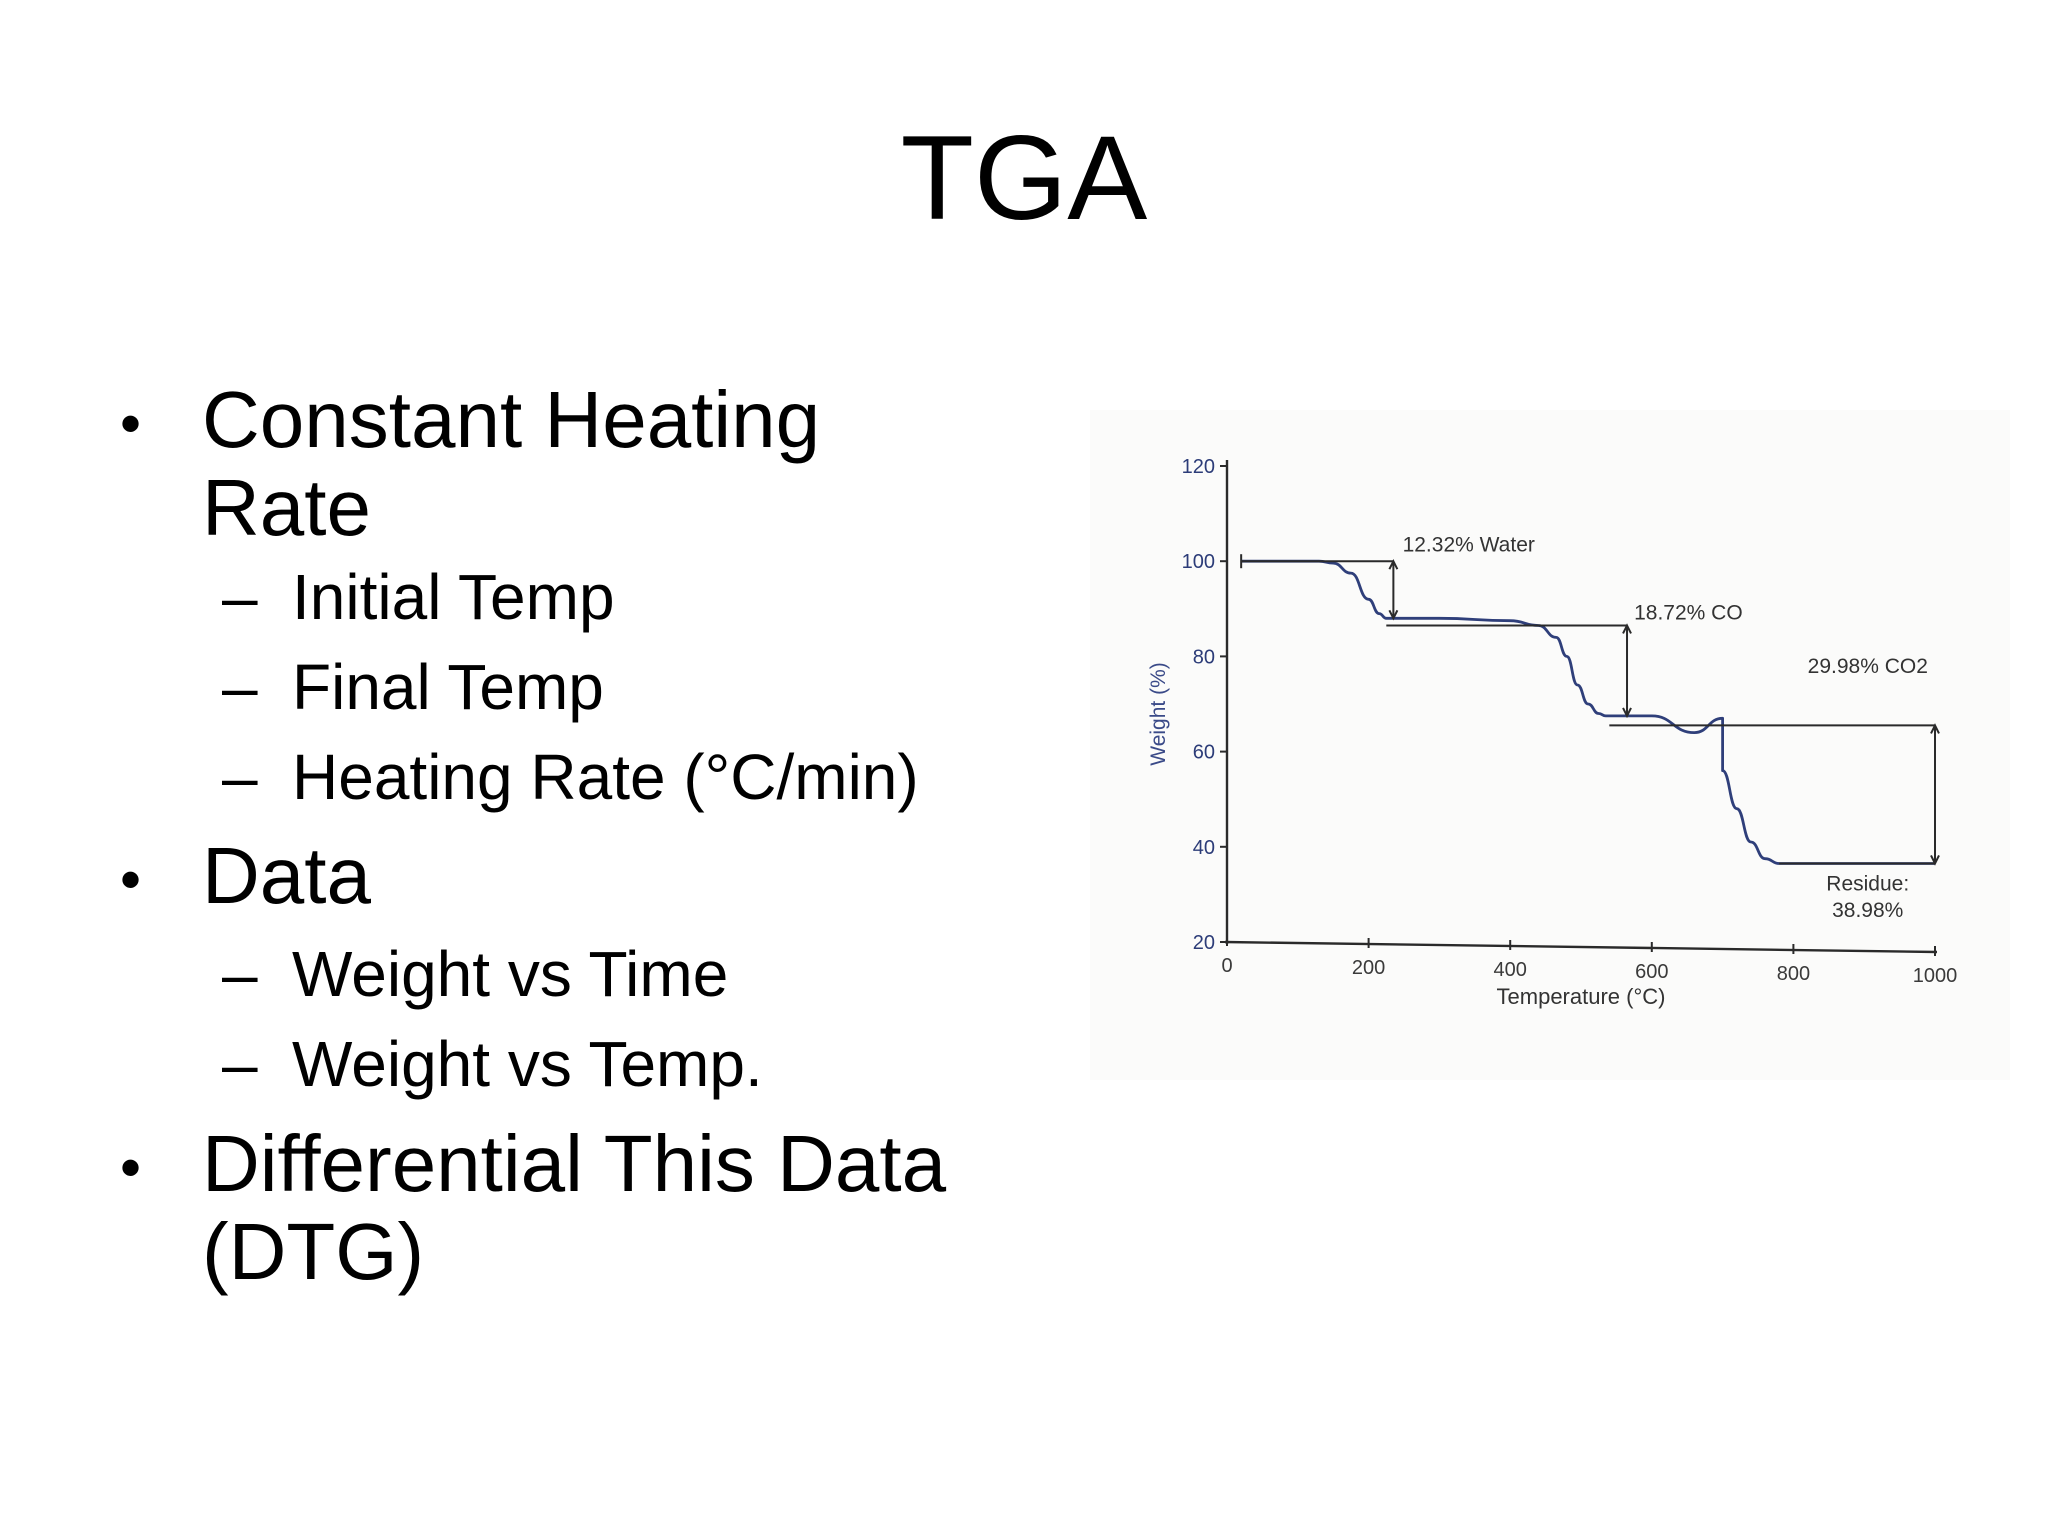  I want to click on weight-curve, so click(1588, 712).